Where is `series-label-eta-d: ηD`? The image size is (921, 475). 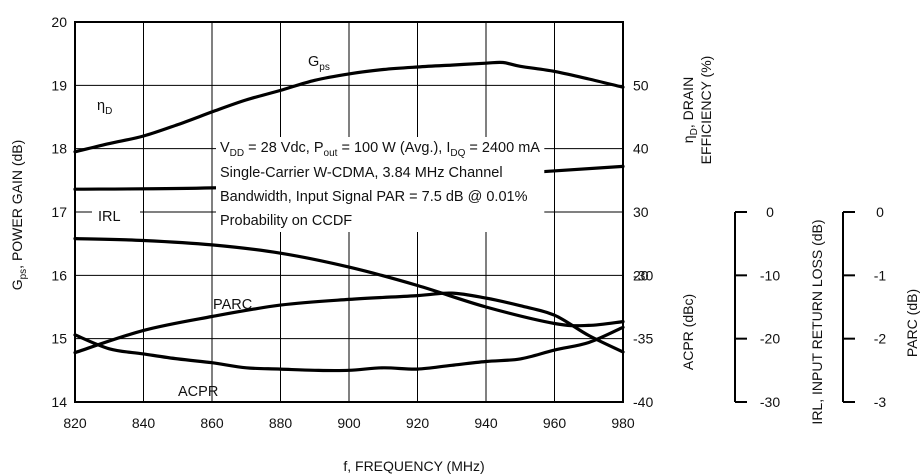 series-label-eta-d: ηD is located at coordinates (104, 107).